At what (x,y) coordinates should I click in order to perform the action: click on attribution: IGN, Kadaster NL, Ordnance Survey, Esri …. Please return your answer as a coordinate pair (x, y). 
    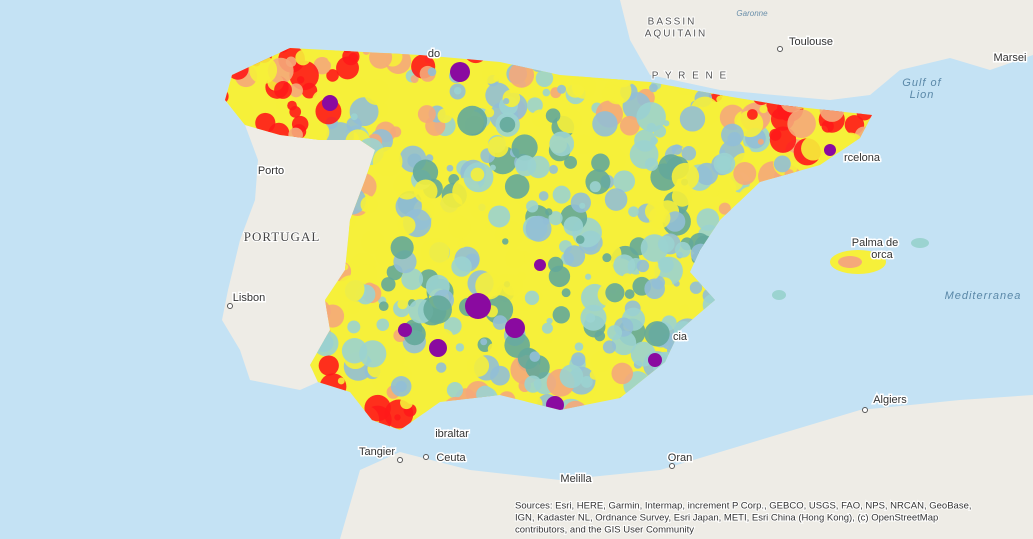
    Looking at the image, I should click on (726, 518).